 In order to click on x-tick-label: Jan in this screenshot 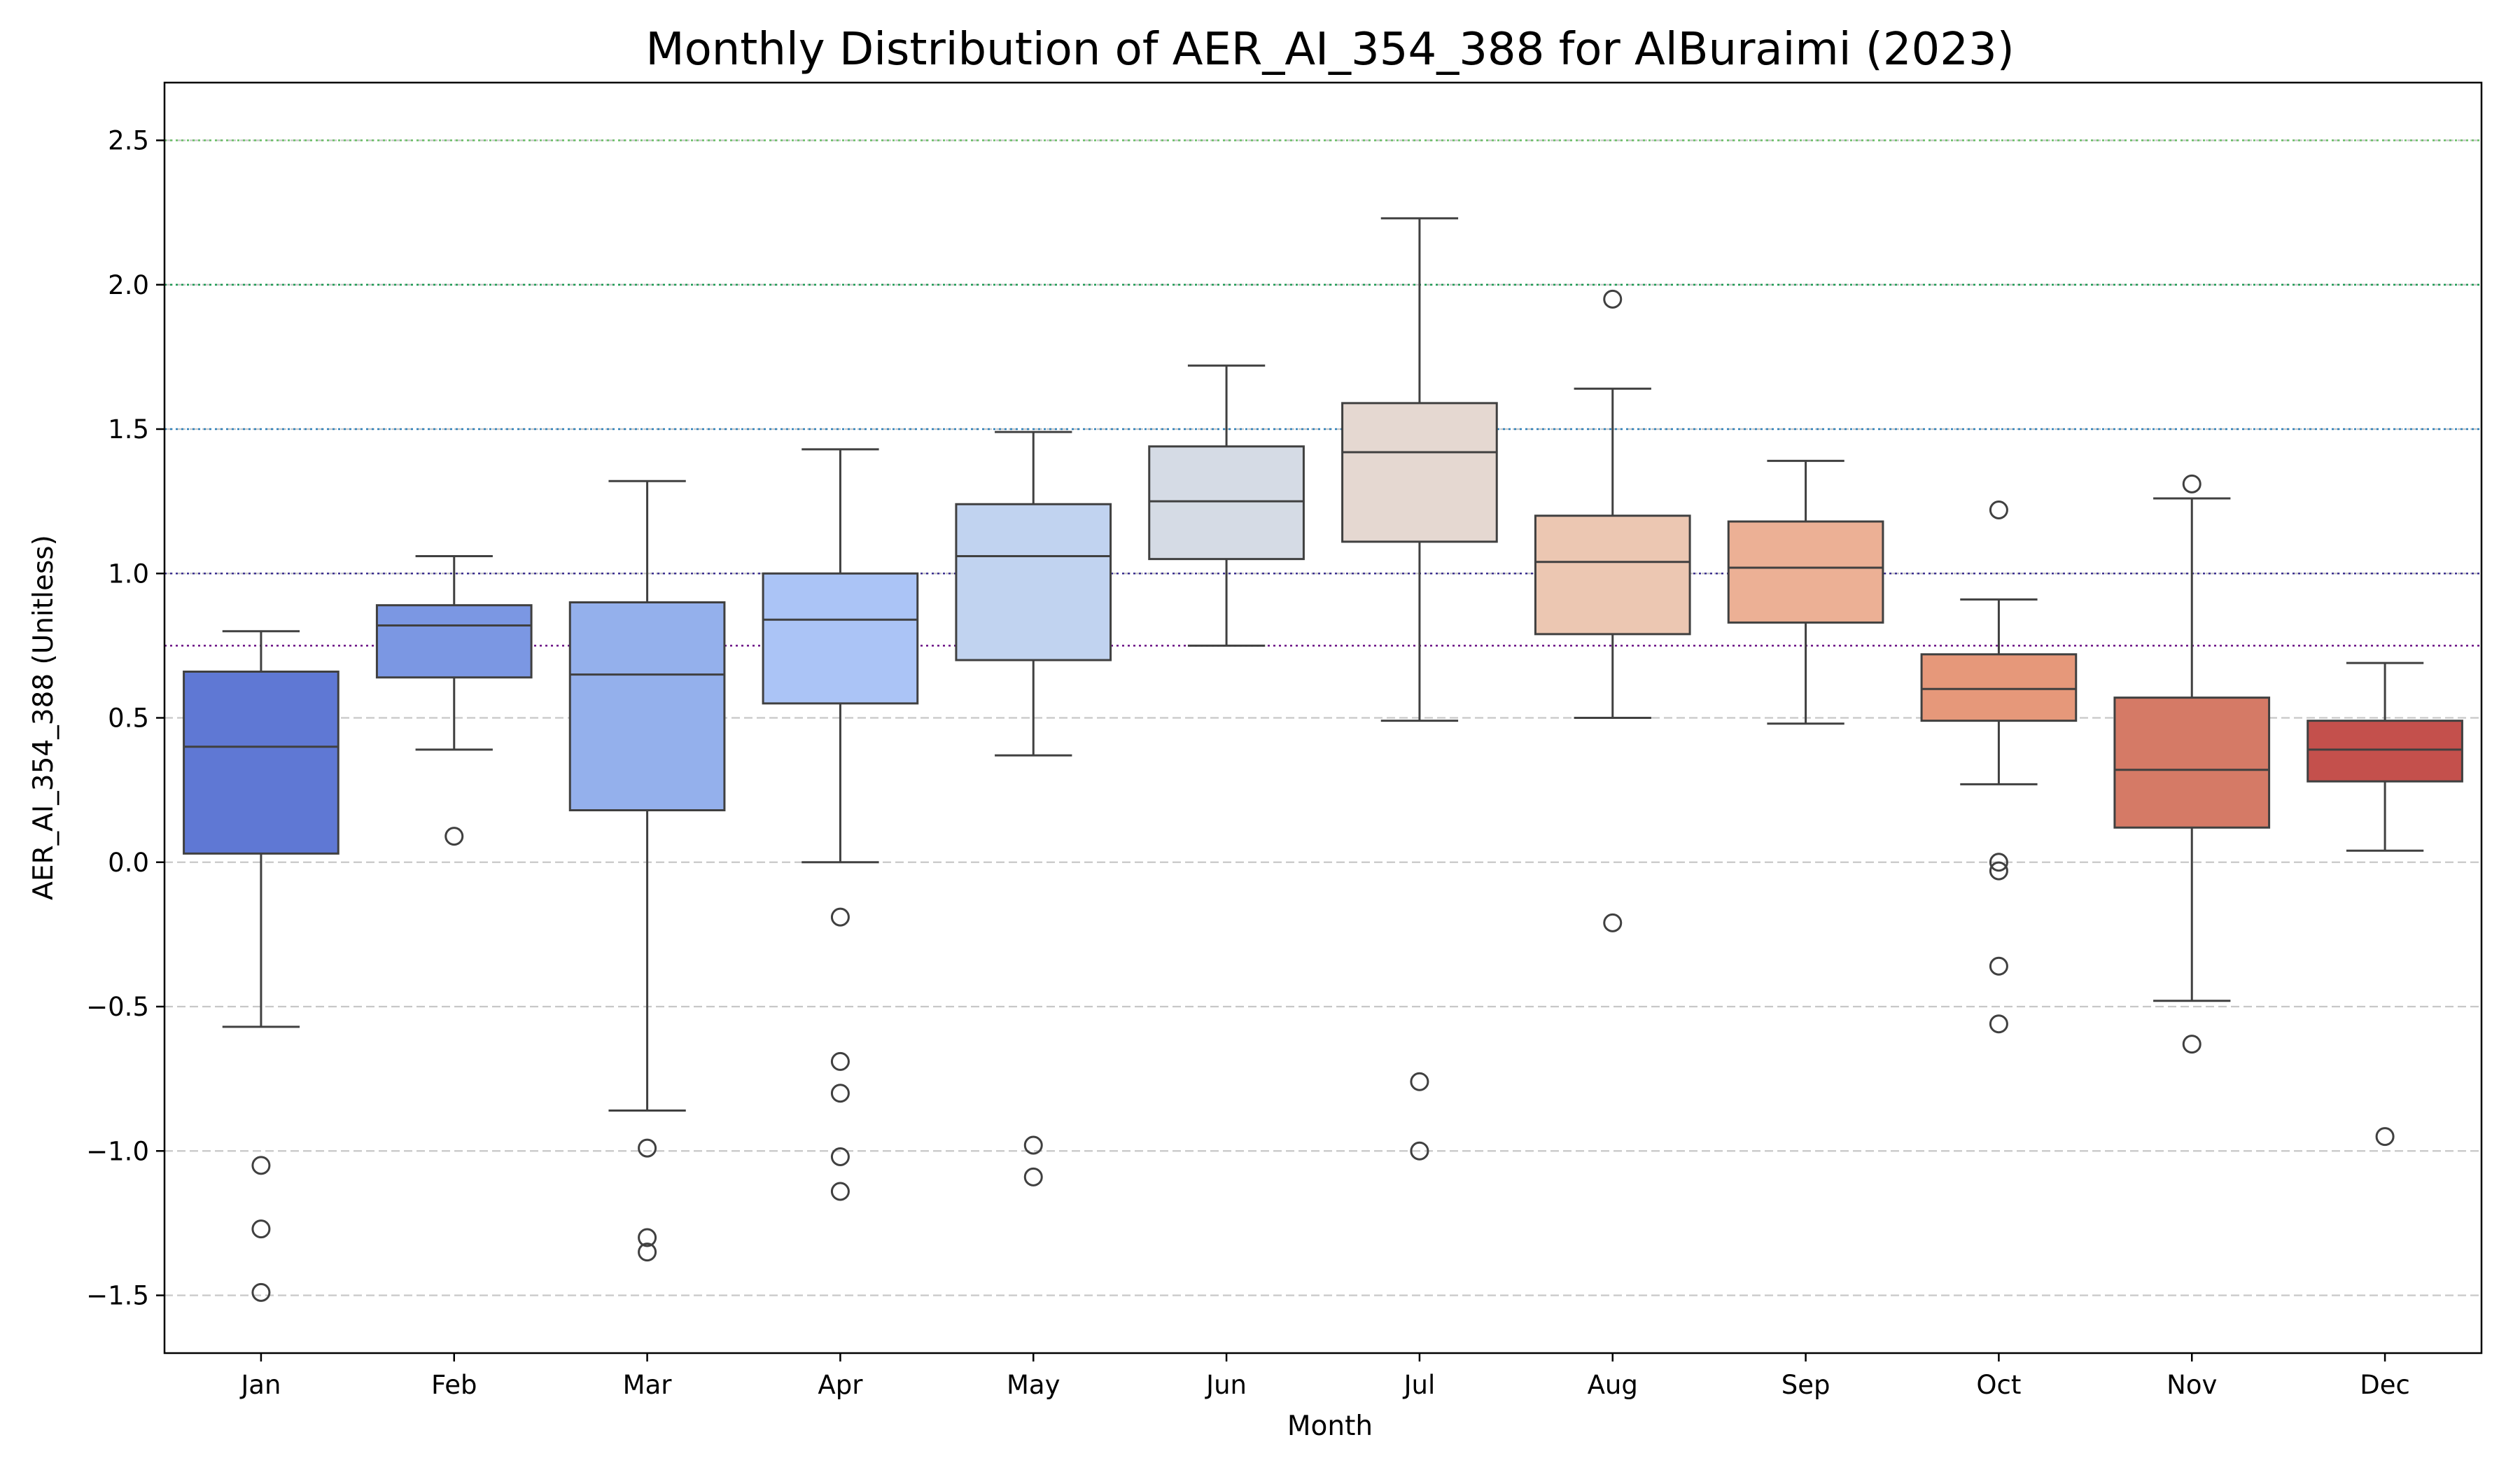, I will do `click(260, 1385)`.